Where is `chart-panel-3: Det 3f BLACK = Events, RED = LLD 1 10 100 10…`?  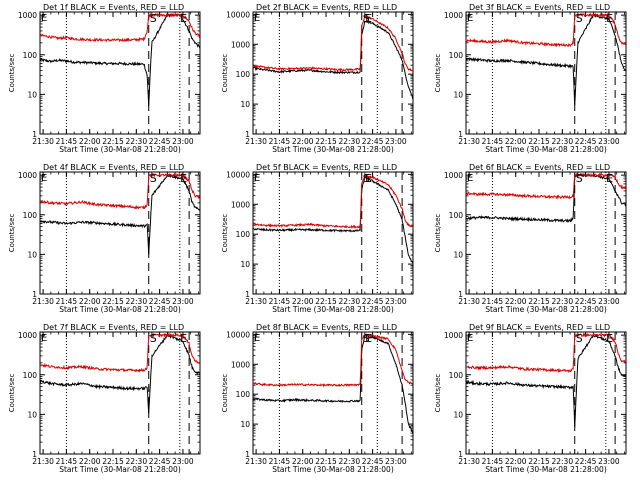 chart-panel-3: Det 3f BLACK = Events, RED = LLD 1 10 100 10… is located at coordinates (530, 78).